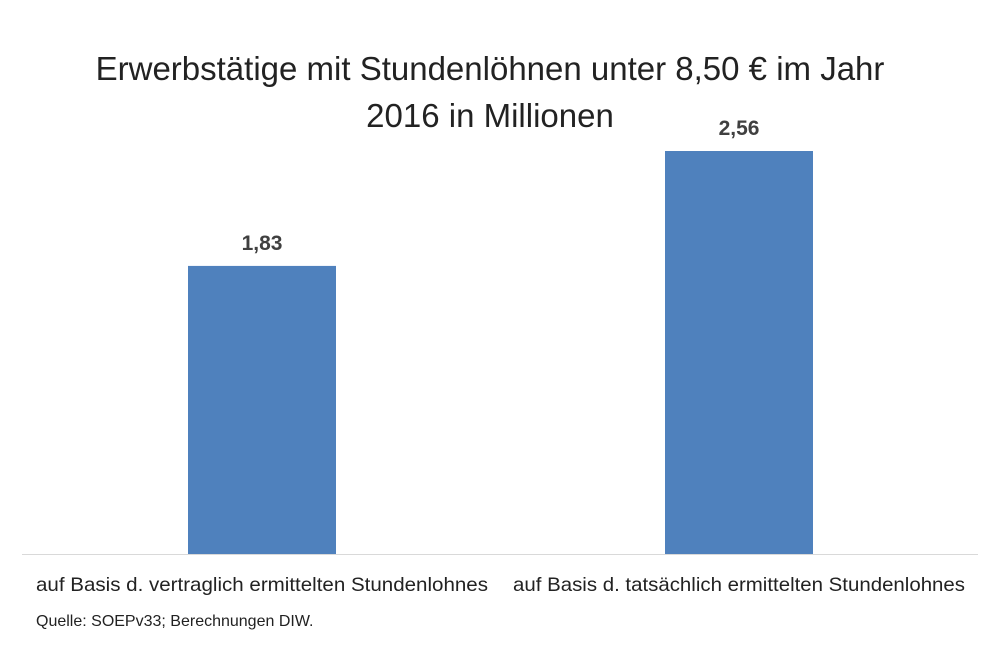 The height and width of the screenshot is (650, 1000). I want to click on source-note: Quelle: SOEPv33; Berechnungen DIW., so click(175, 621).